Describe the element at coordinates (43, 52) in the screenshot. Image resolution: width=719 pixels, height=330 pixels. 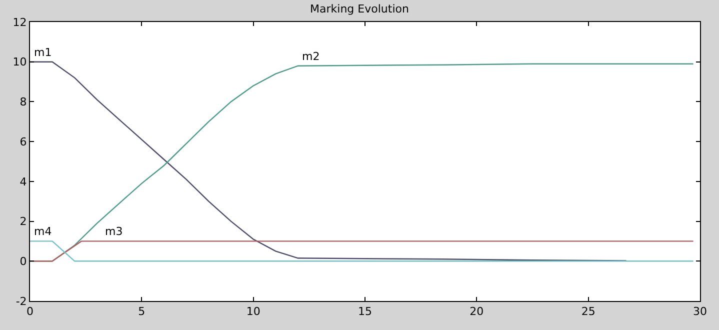
I see `annotation: m1` at that location.